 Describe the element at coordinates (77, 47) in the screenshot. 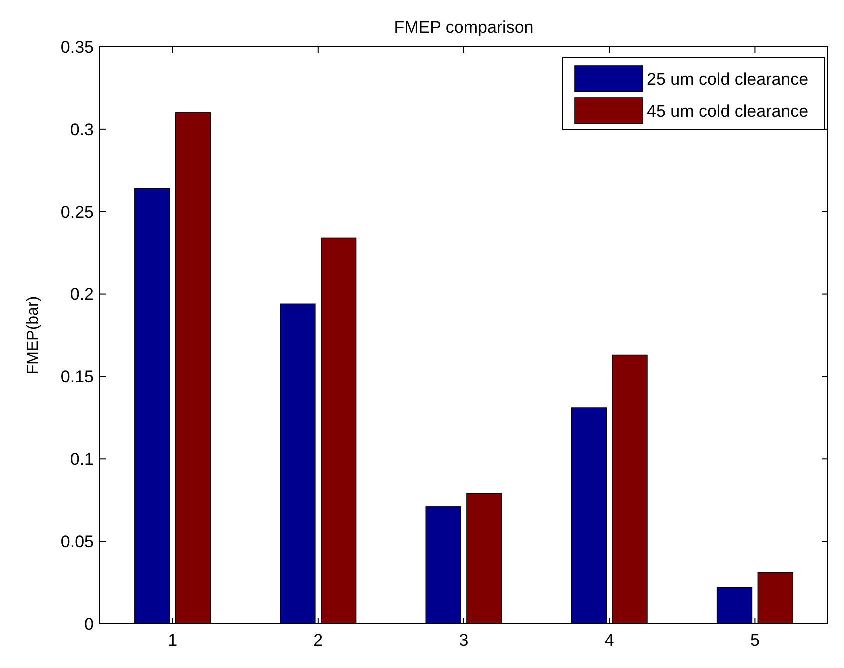

I see `y-tick-label: 0.35` at that location.